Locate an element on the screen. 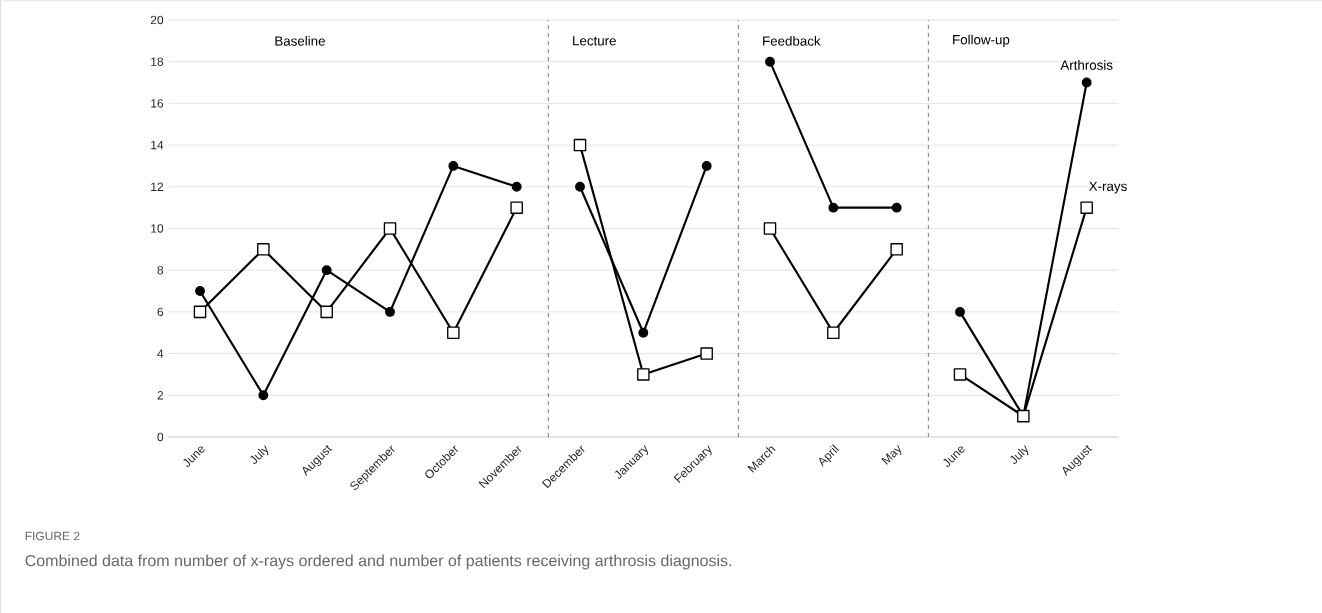 Image resolution: width=1322 pixels, height=613 pixels. y-tick-label: 6 is located at coordinates (160, 312).